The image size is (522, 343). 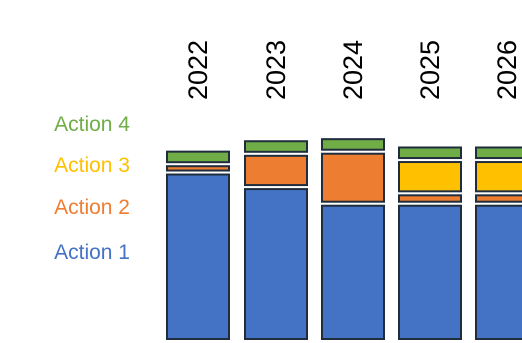 I want to click on year-label-2026: 2026, so click(x=507, y=70).